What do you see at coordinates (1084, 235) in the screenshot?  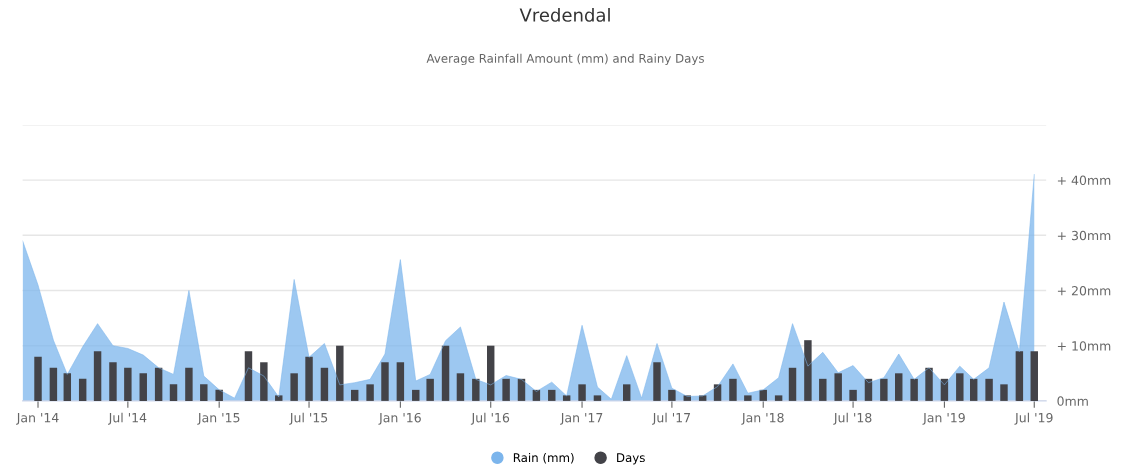 I see `y-tick-label: + 30mm` at bounding box center [1084, 235].